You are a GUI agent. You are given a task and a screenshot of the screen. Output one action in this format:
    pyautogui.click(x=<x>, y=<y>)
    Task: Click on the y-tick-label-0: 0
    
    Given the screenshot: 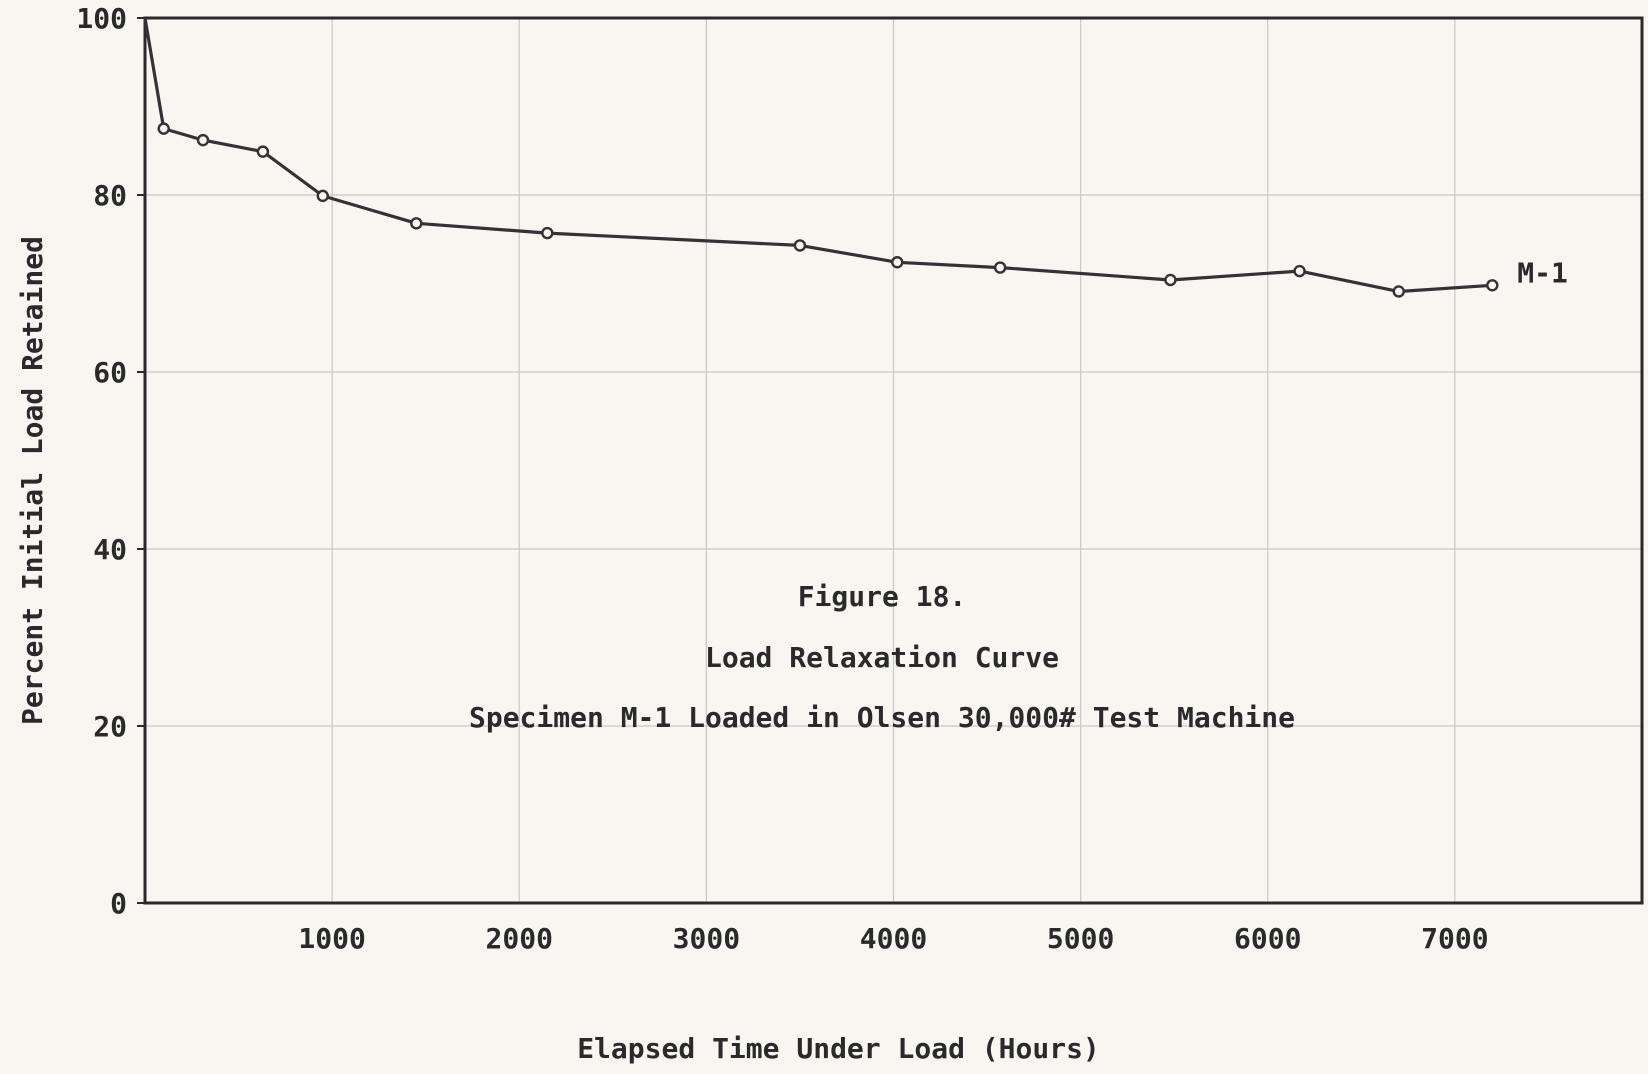 What is the action you would take?
    pyautogui.click(x=118, y=903)
    